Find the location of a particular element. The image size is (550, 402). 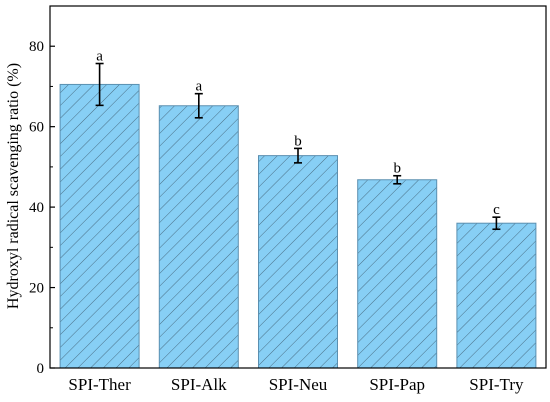

x-tick-label: SPI-Try is located at coordinates (496, 384).